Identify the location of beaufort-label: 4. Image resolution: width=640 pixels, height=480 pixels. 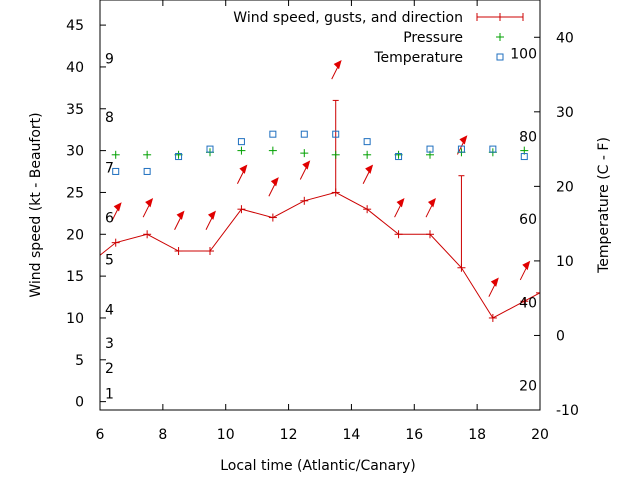
(109, 311).